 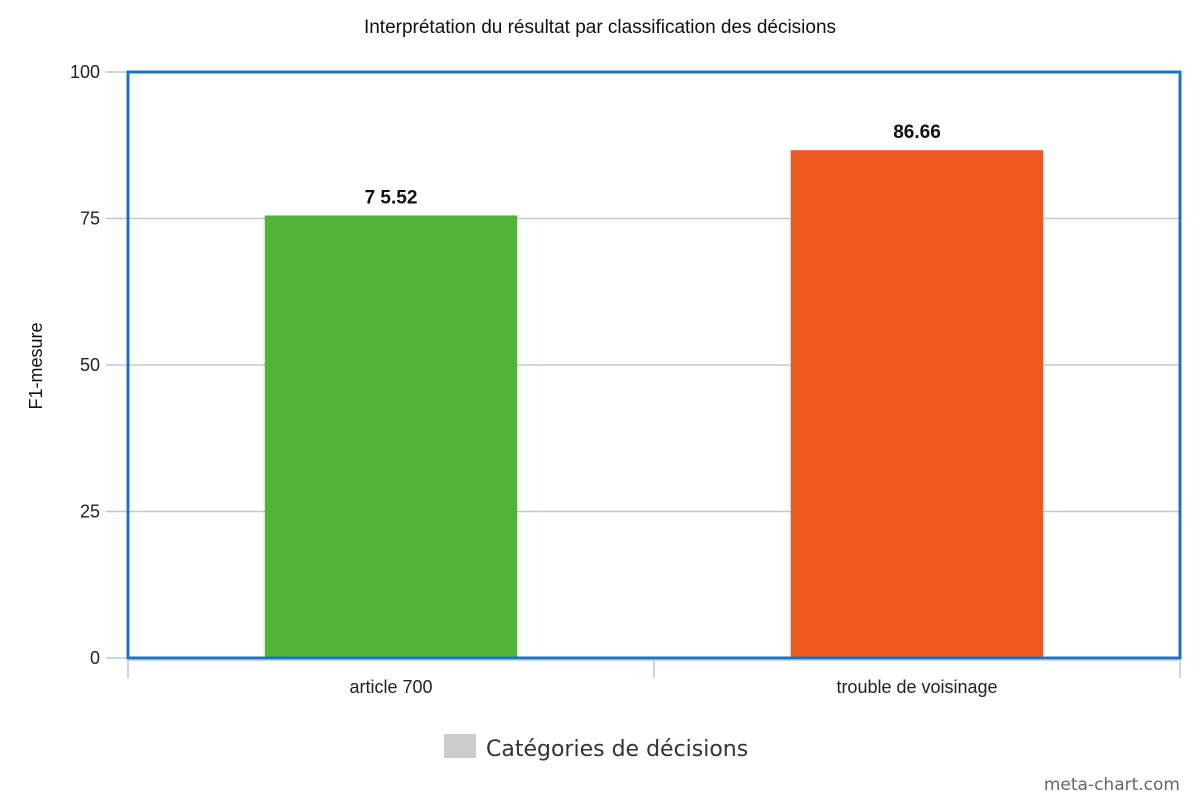 What do you see at coordinates (653, 165) in the screenshot?
I see `value-labels: 7 5.52 86.66` at bounding box center [653, 165].